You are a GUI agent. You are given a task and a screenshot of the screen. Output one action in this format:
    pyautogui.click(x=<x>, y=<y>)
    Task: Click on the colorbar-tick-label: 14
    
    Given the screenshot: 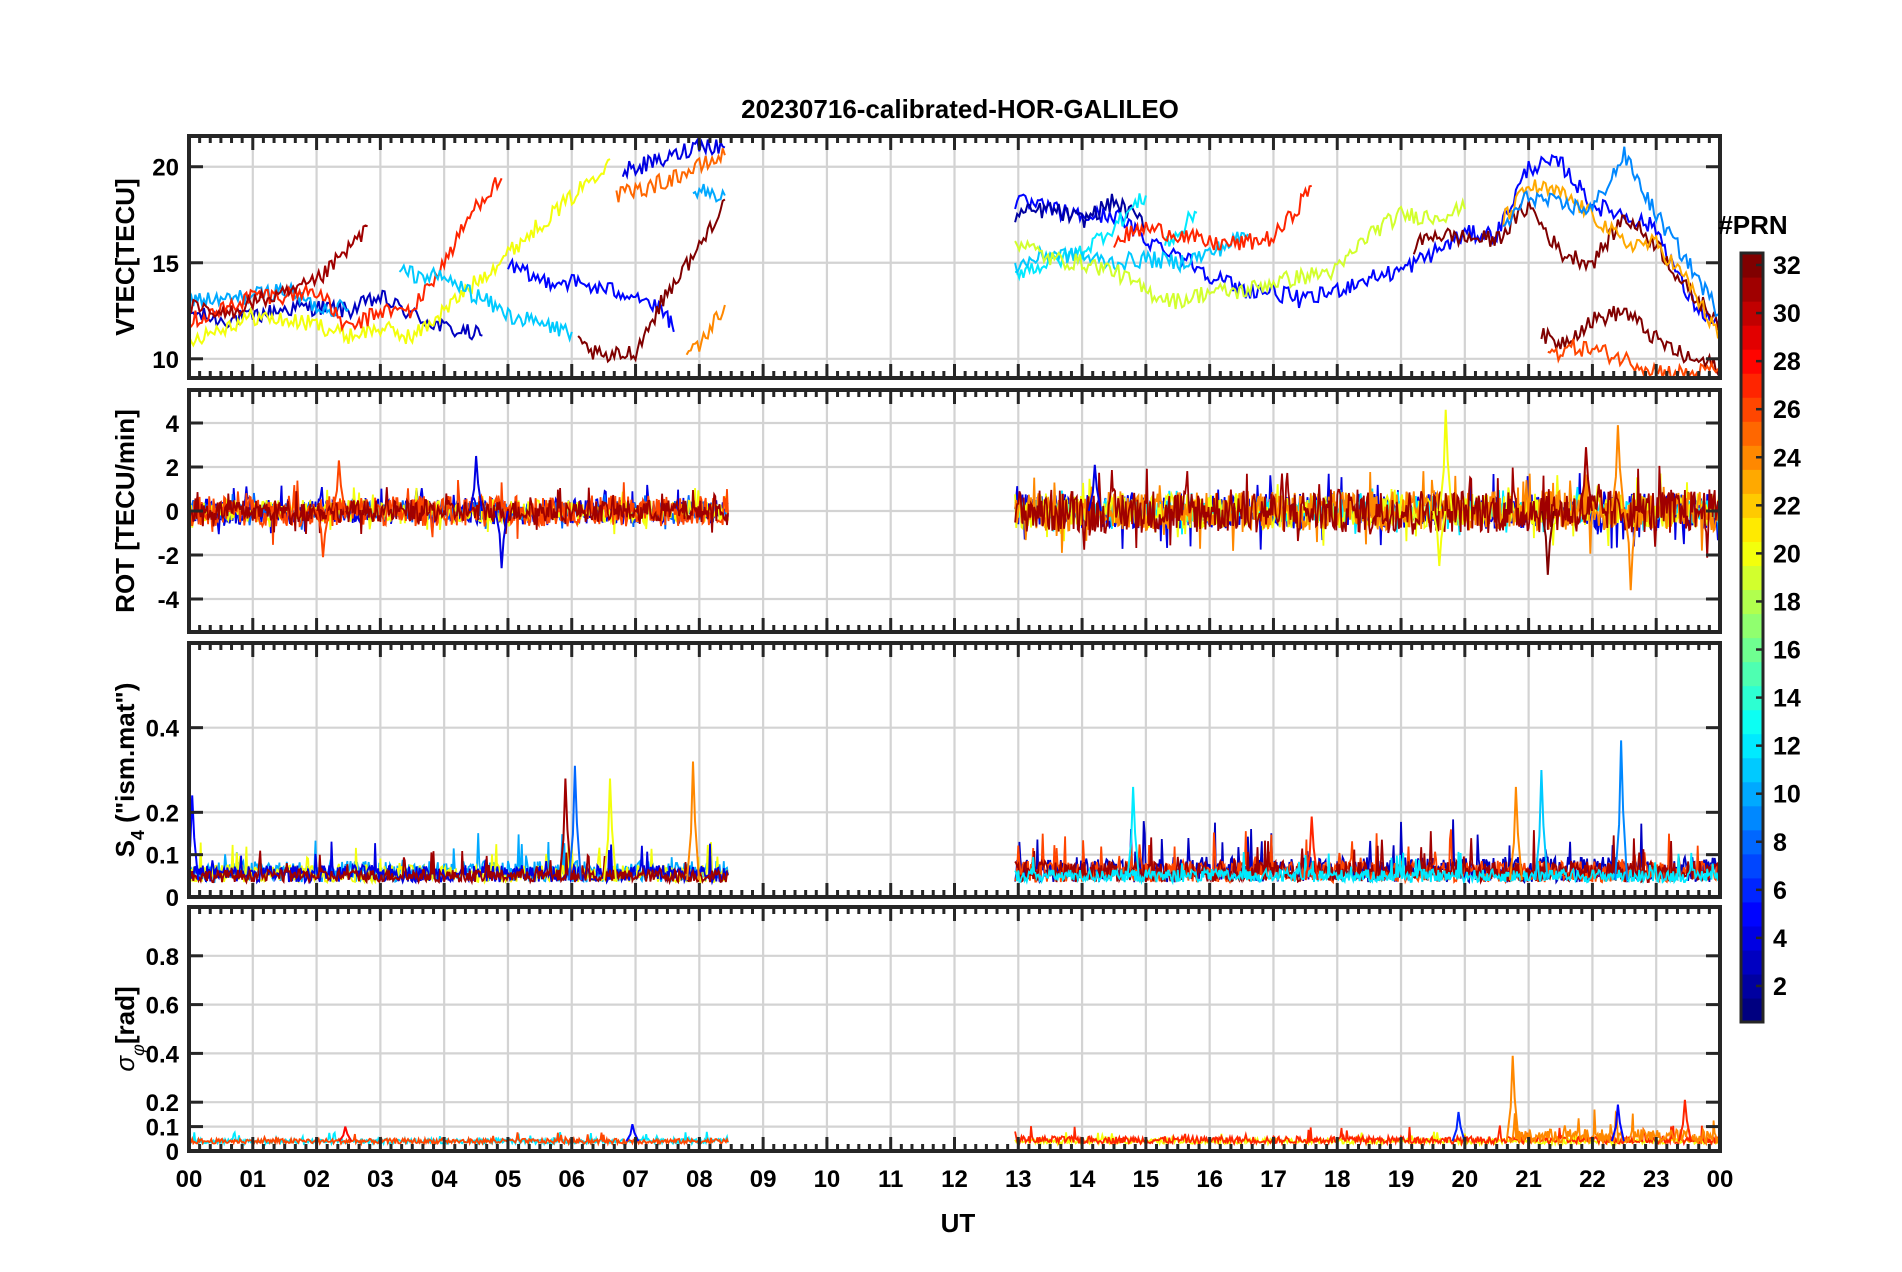 What is the action you would take?
    pyautogui.click(x=1787, y=699)
    